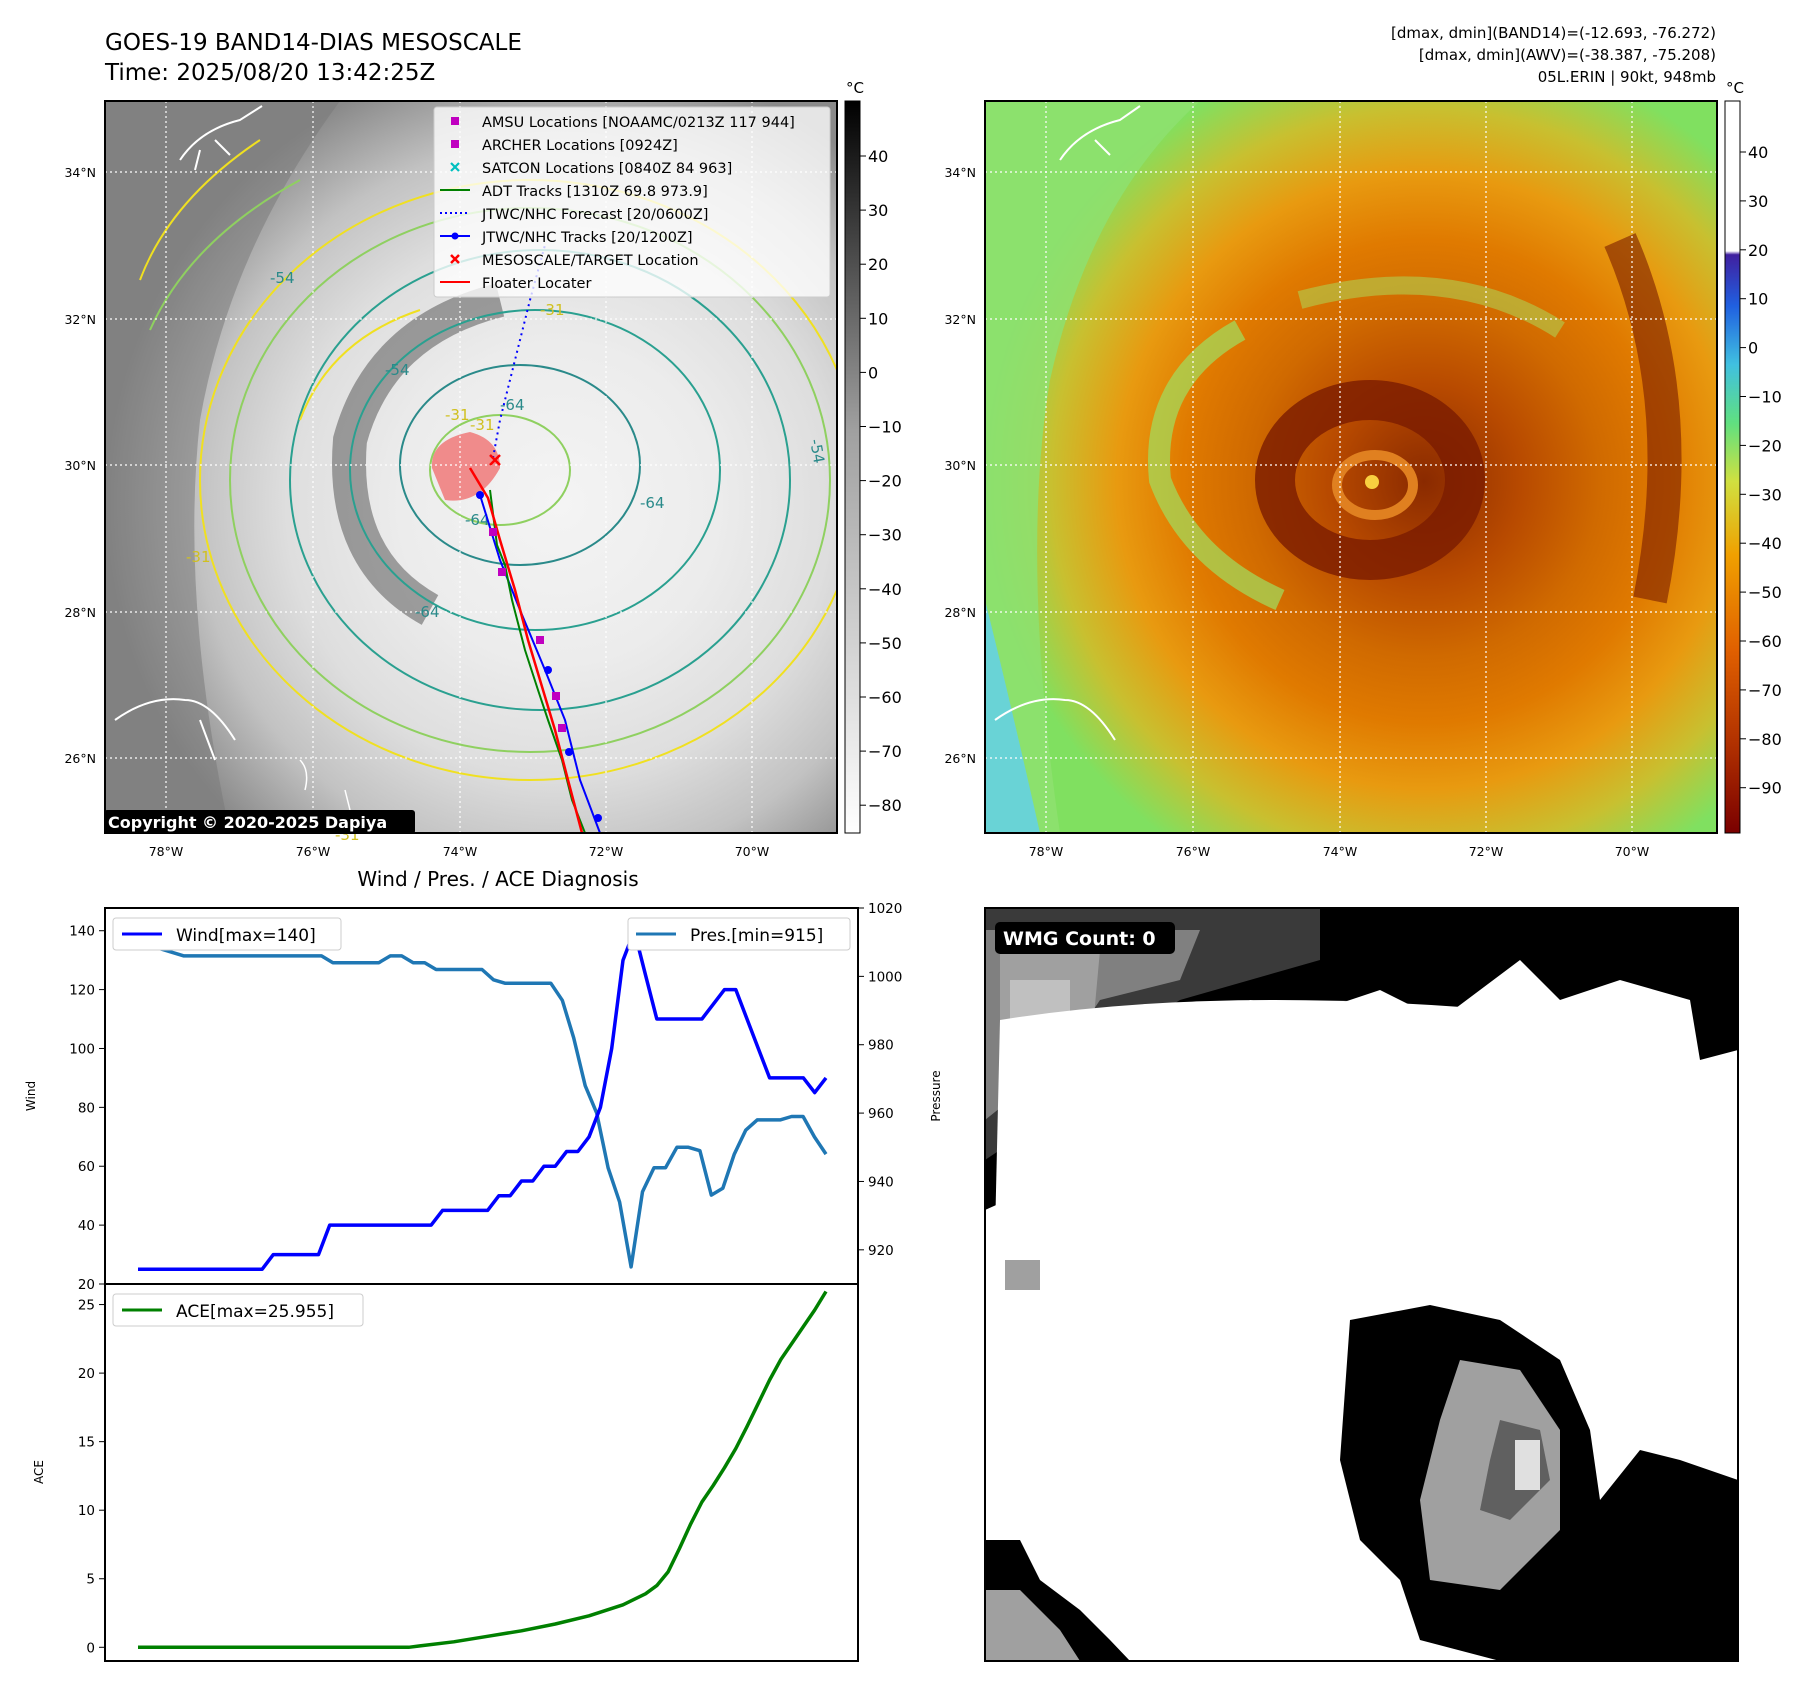 The height and width of the screenshot is (1690, 1797). I want to click on lat-label: 26°N, so click(80, 758).